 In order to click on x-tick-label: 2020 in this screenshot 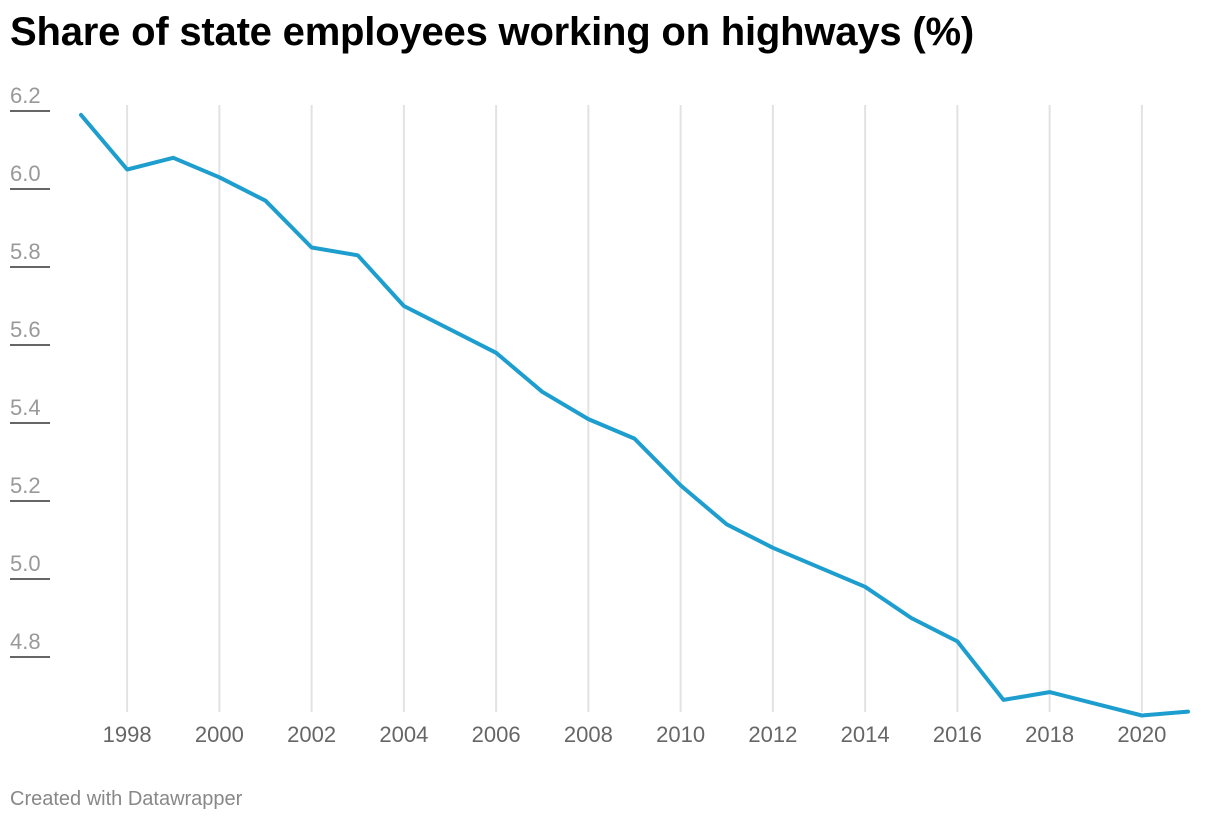, I will do `click(1141, 734)`.